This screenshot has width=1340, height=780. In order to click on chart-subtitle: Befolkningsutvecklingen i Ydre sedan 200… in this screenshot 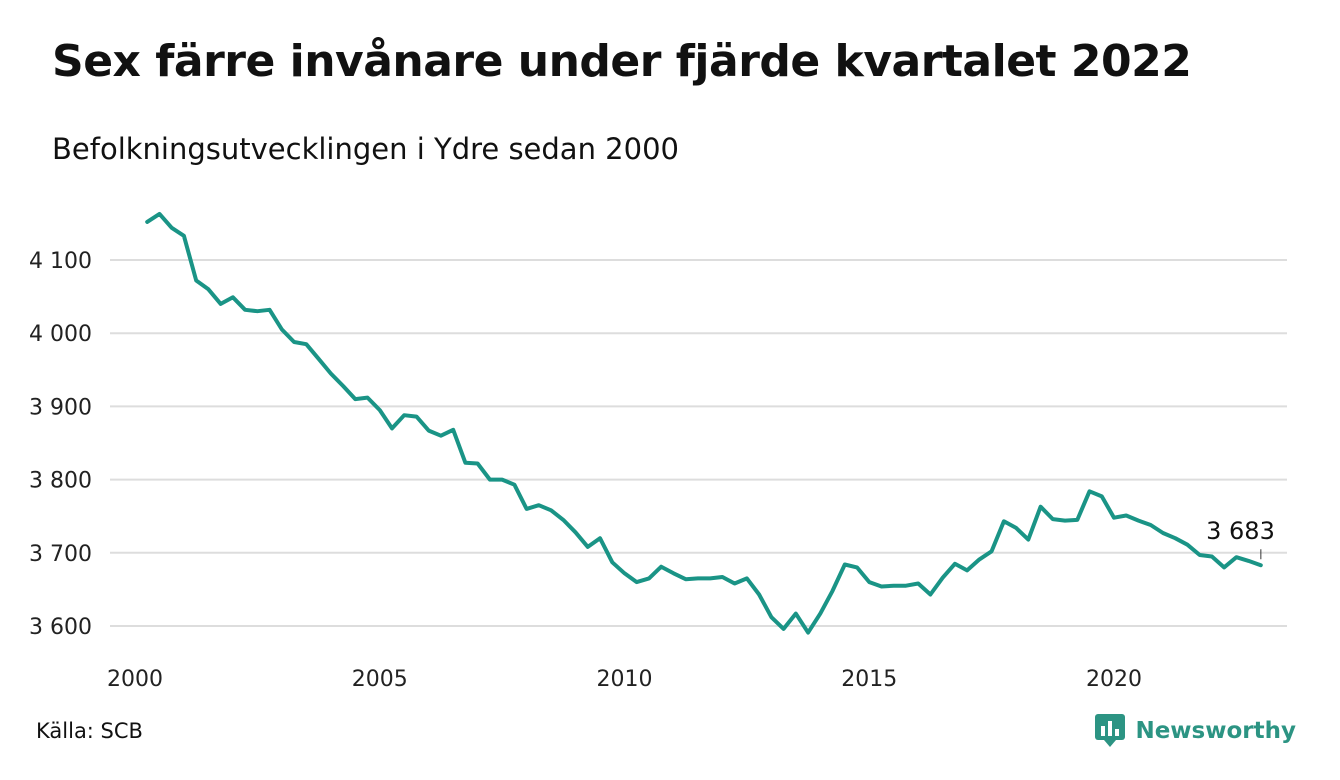, I will do `click(365, 149)`.